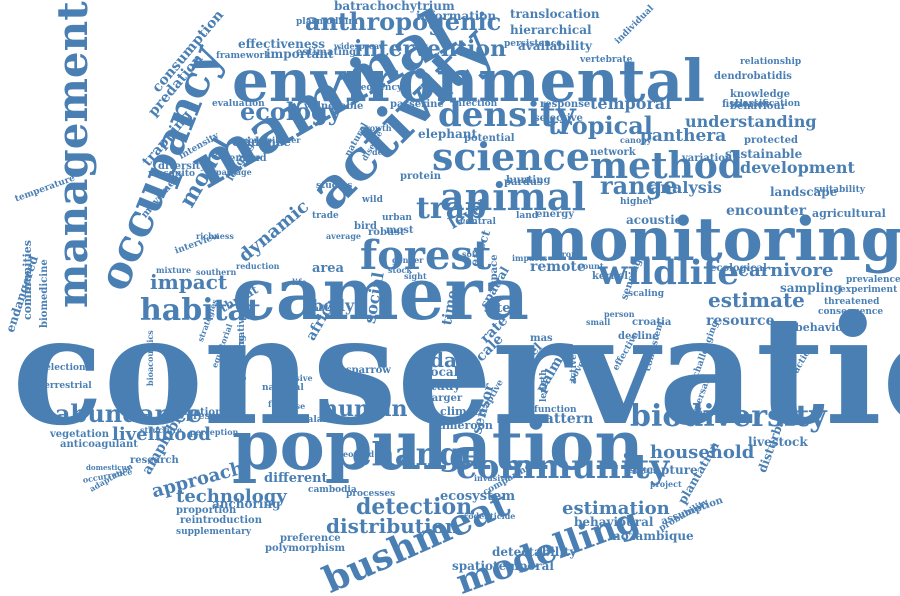  I want to click on word: animal, so click(513, 196).